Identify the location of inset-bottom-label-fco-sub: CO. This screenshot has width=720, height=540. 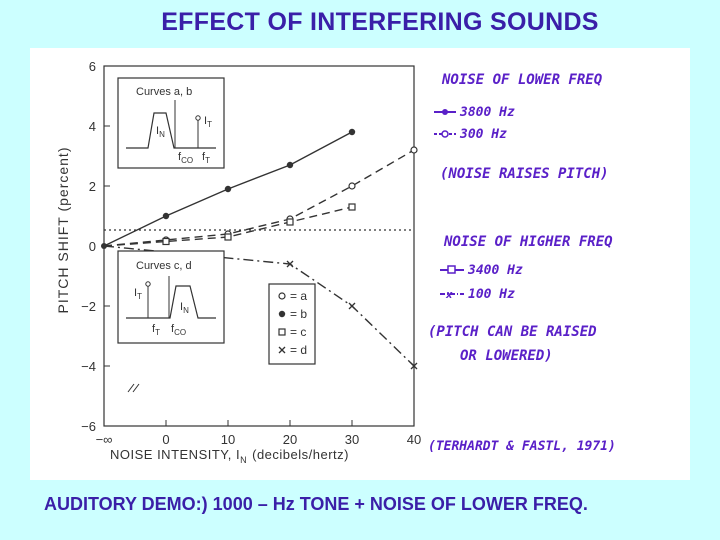
(180, 332).